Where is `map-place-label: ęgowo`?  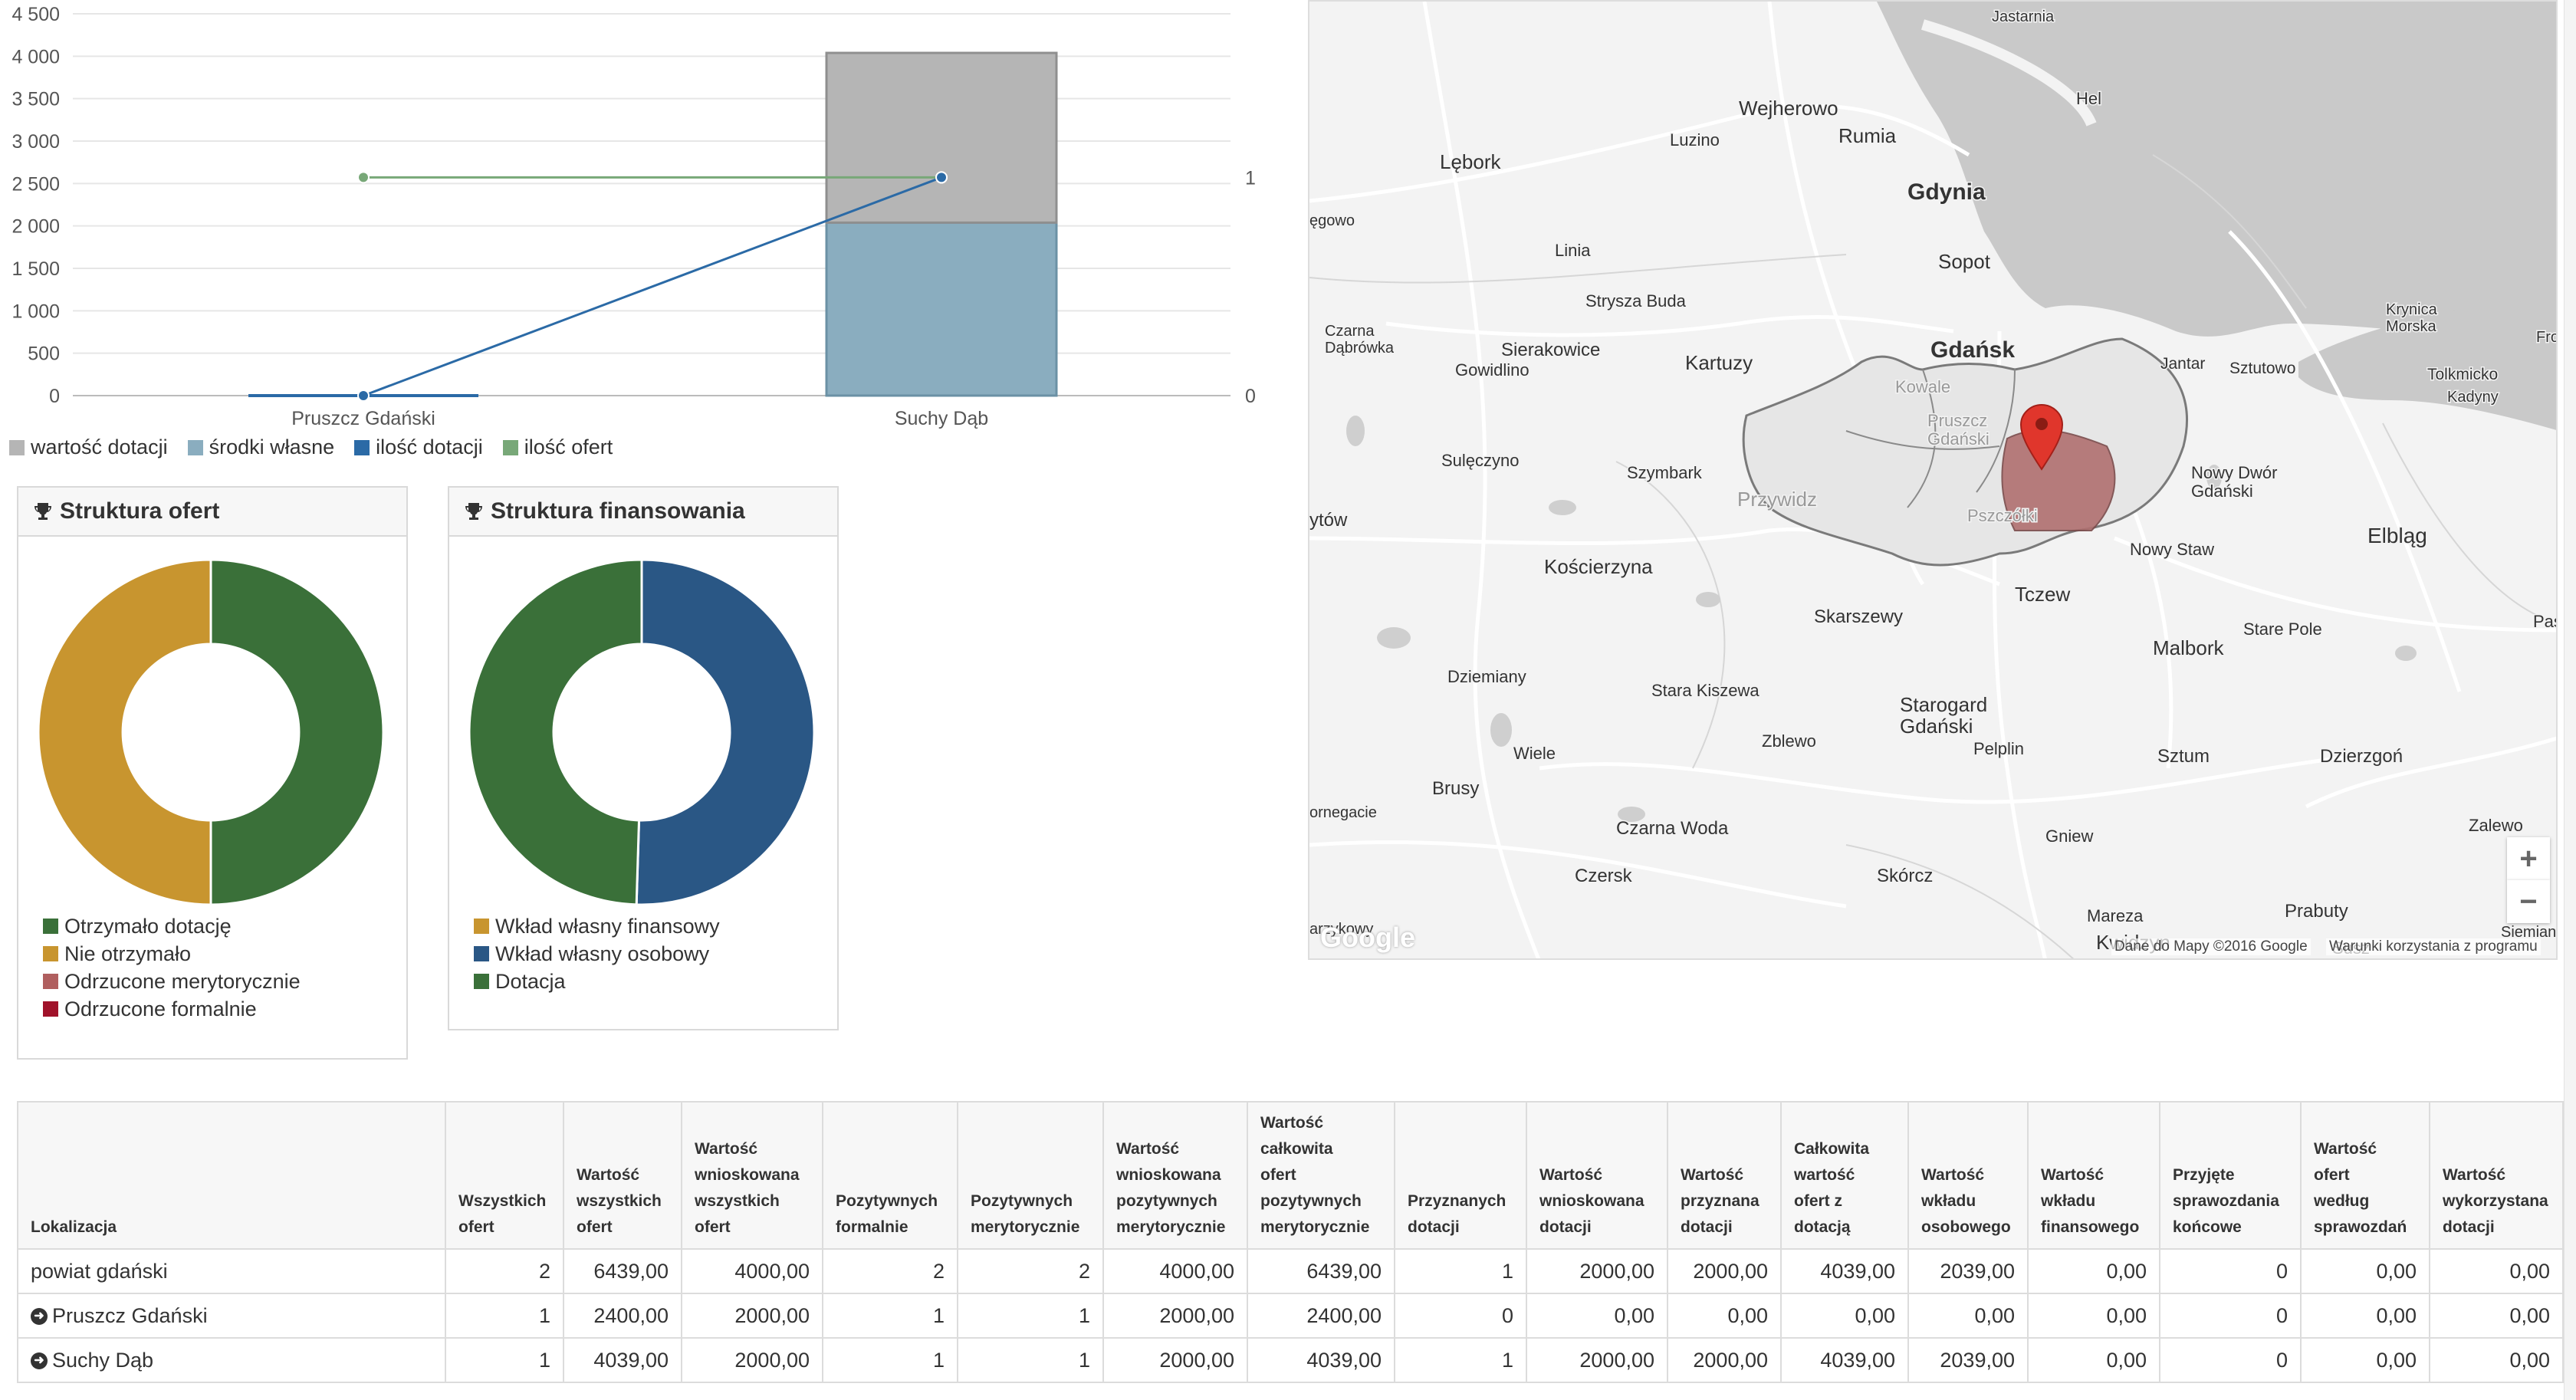
map-place-label: ęgowo is located at coordinates (1332, 220).